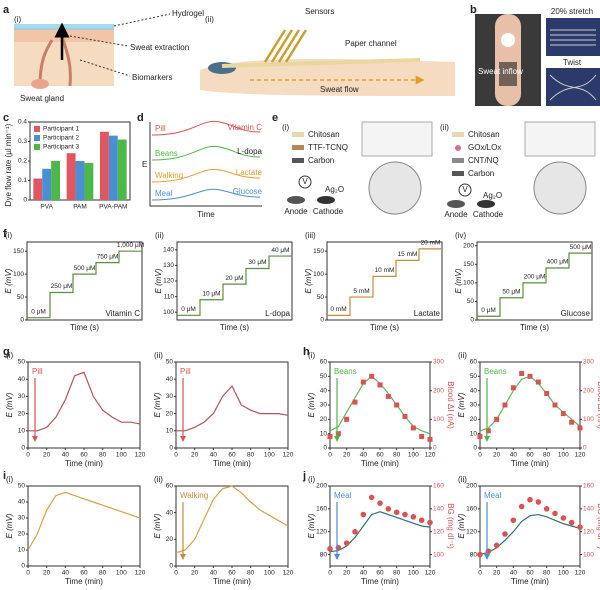  I want to click on legend-label: Participant 1, so click(61, 129).